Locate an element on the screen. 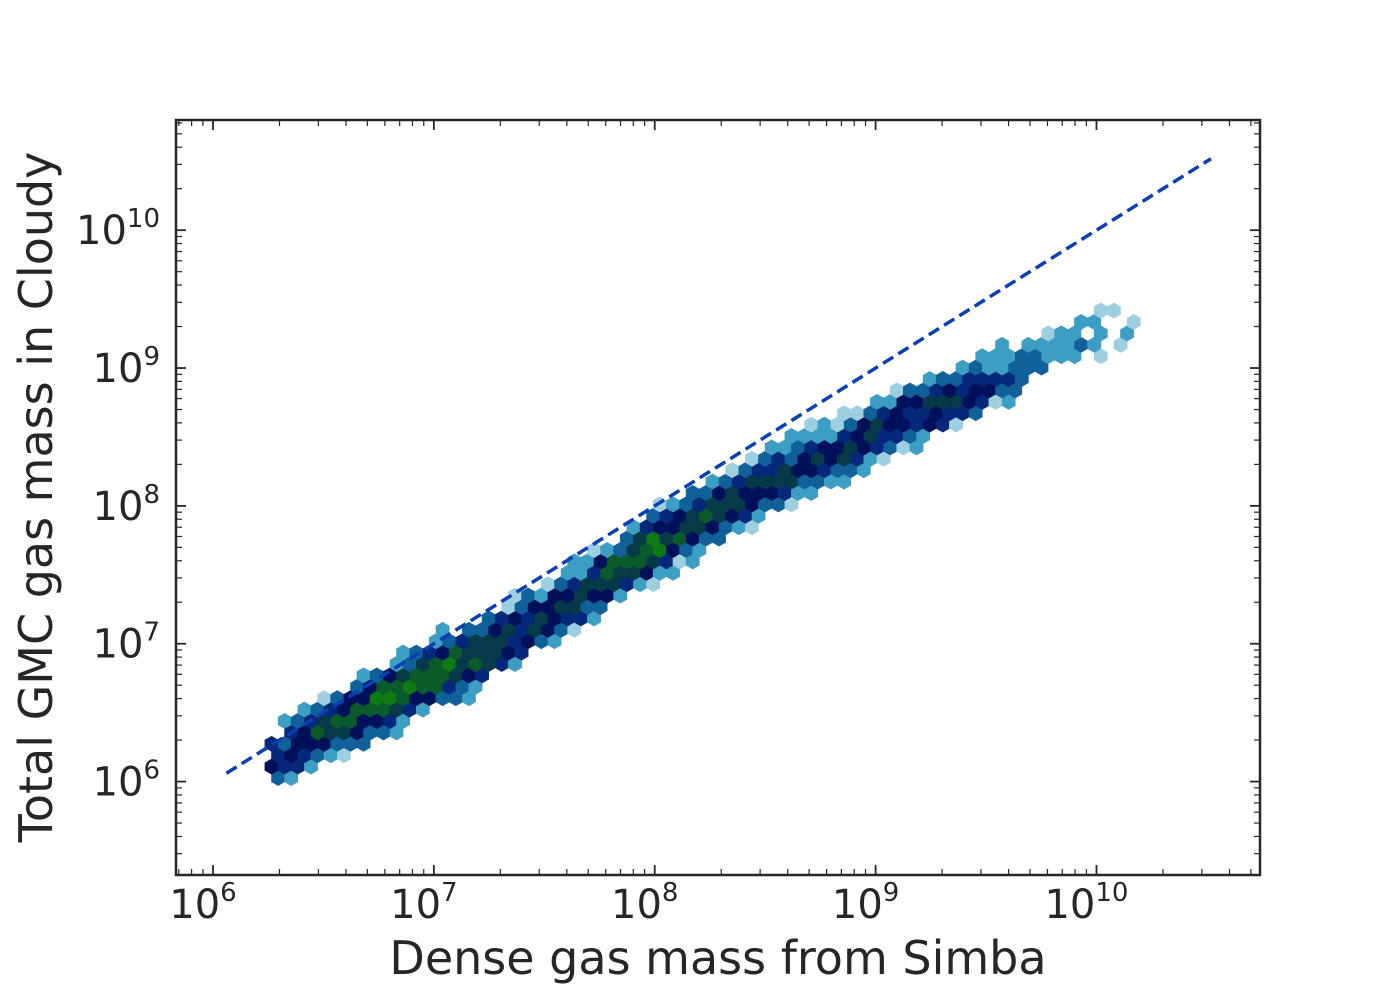  y-tick-label: 10⁸ is located at coordinates (126, 505).